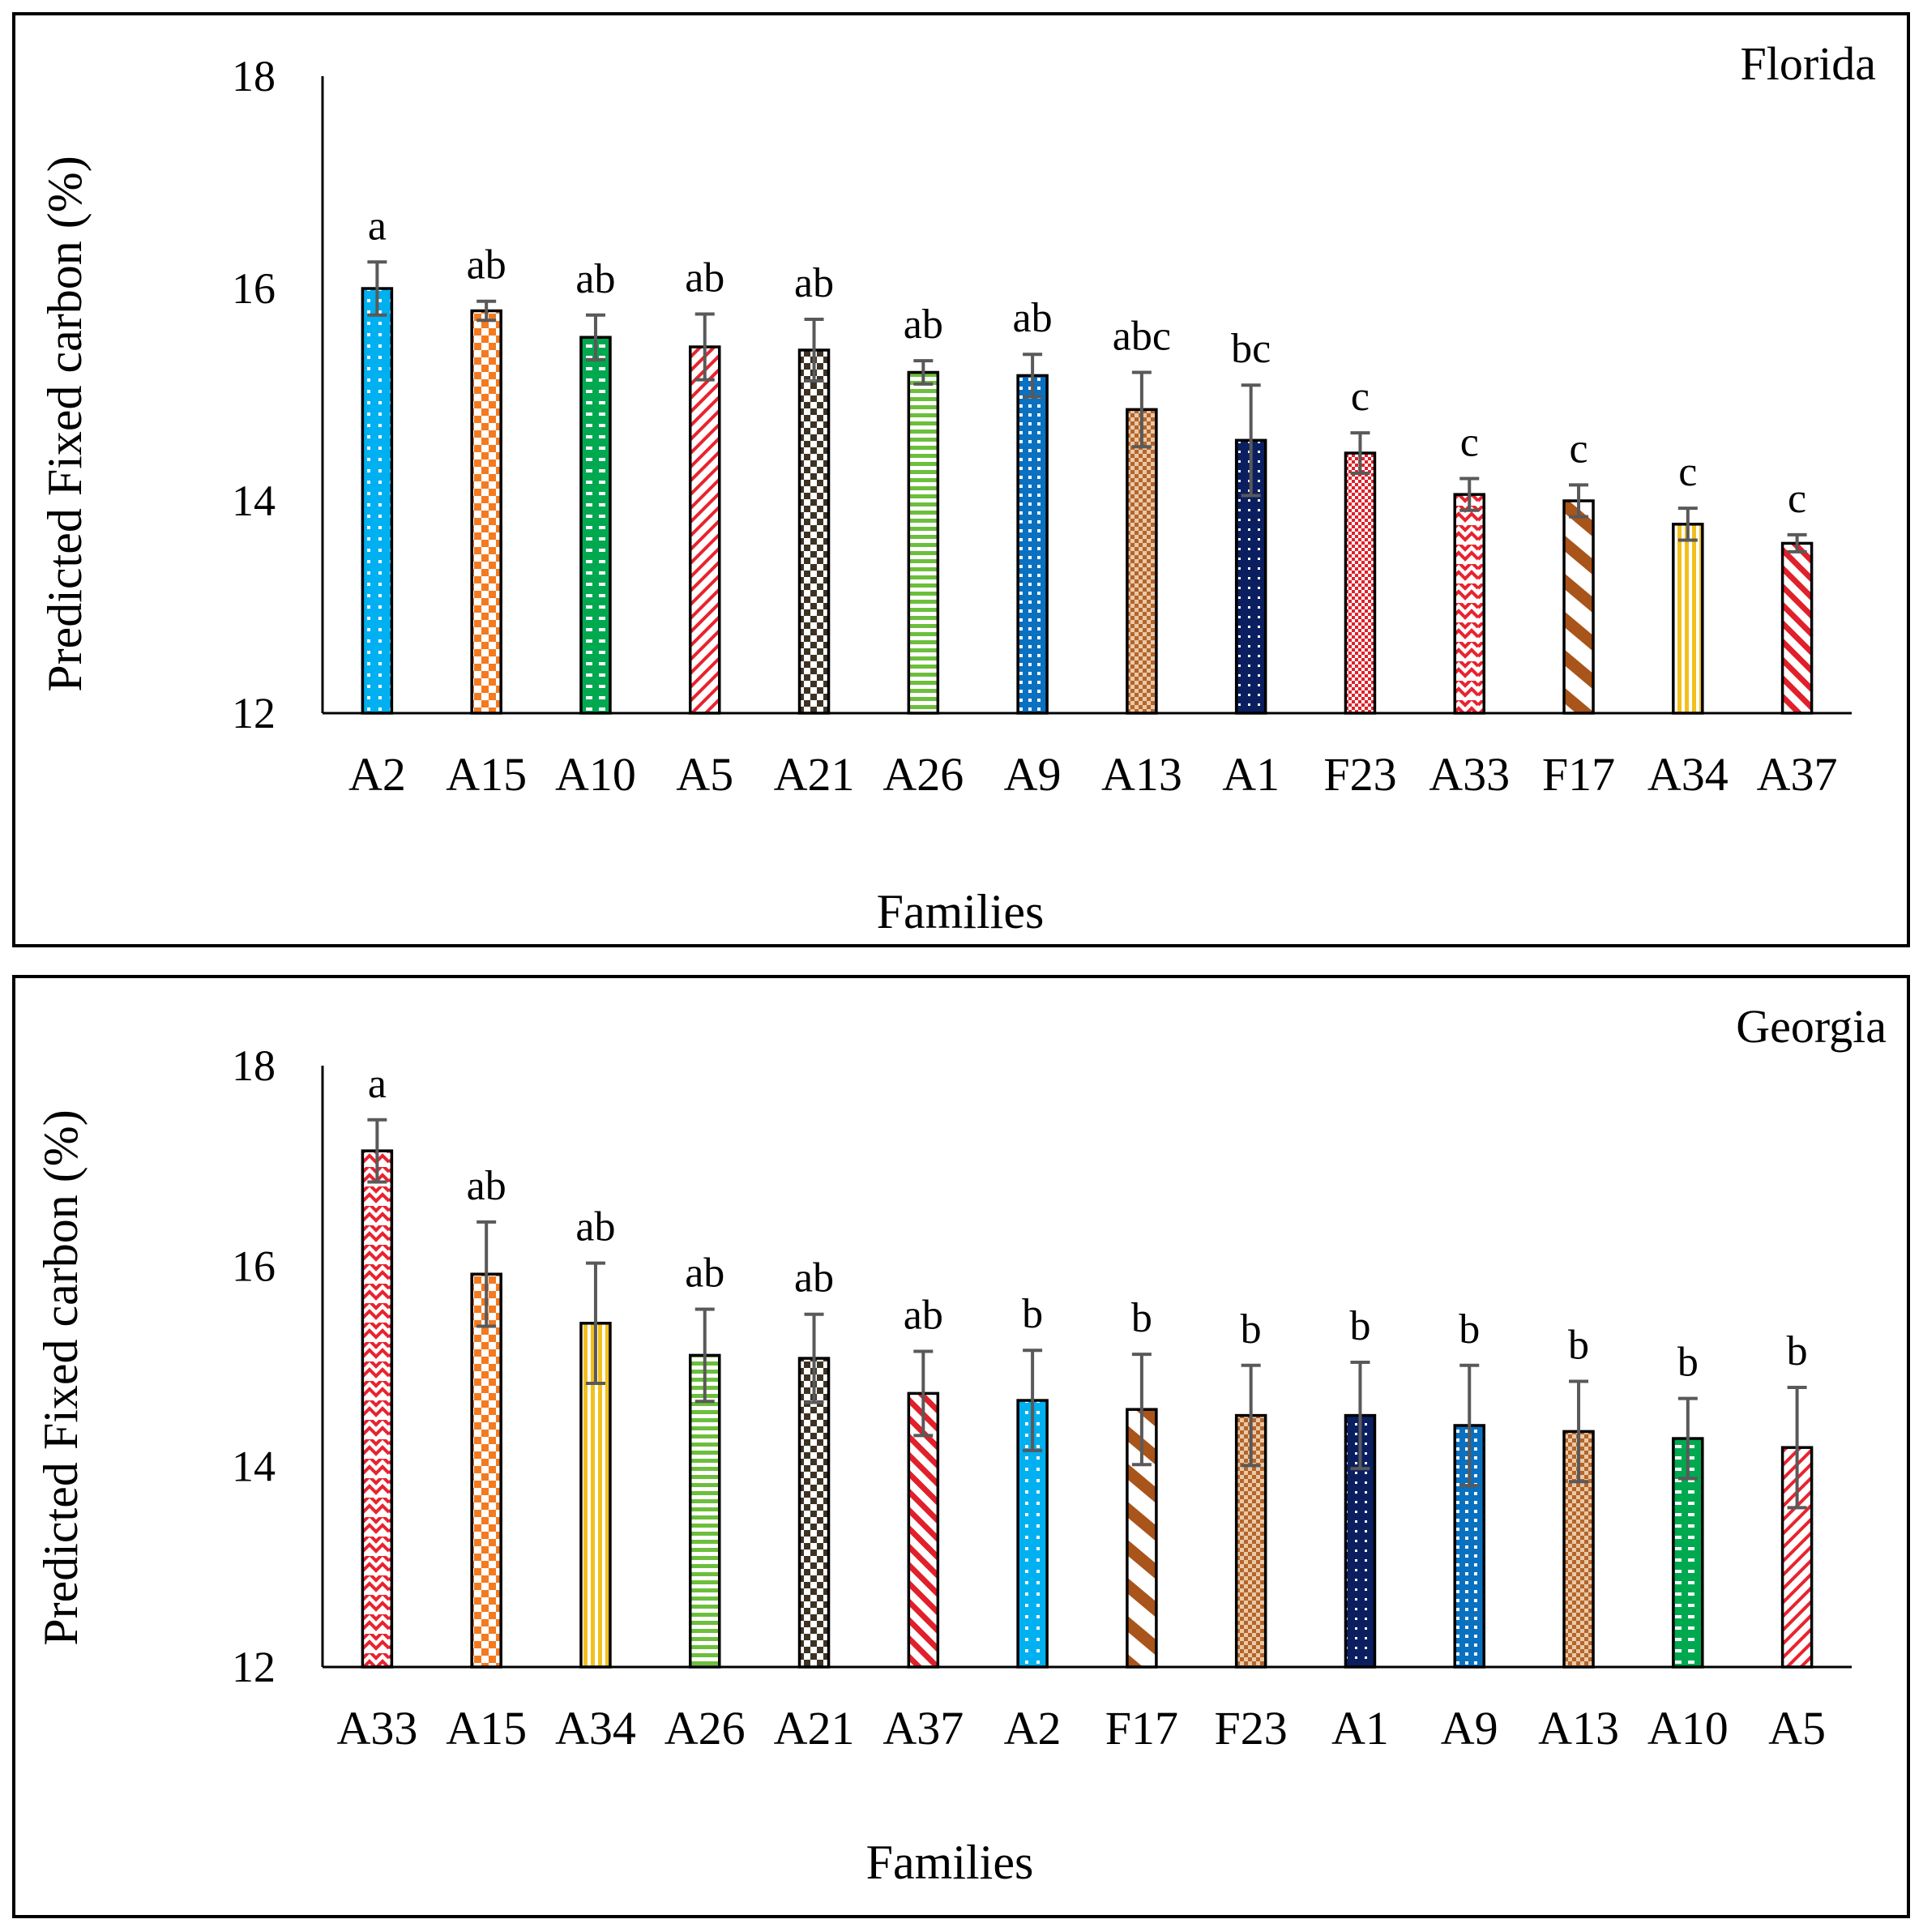 The height and width of the screenshot is (1932, 1923). I want to click on florida-error-bar-a34, so click(1687, 524).